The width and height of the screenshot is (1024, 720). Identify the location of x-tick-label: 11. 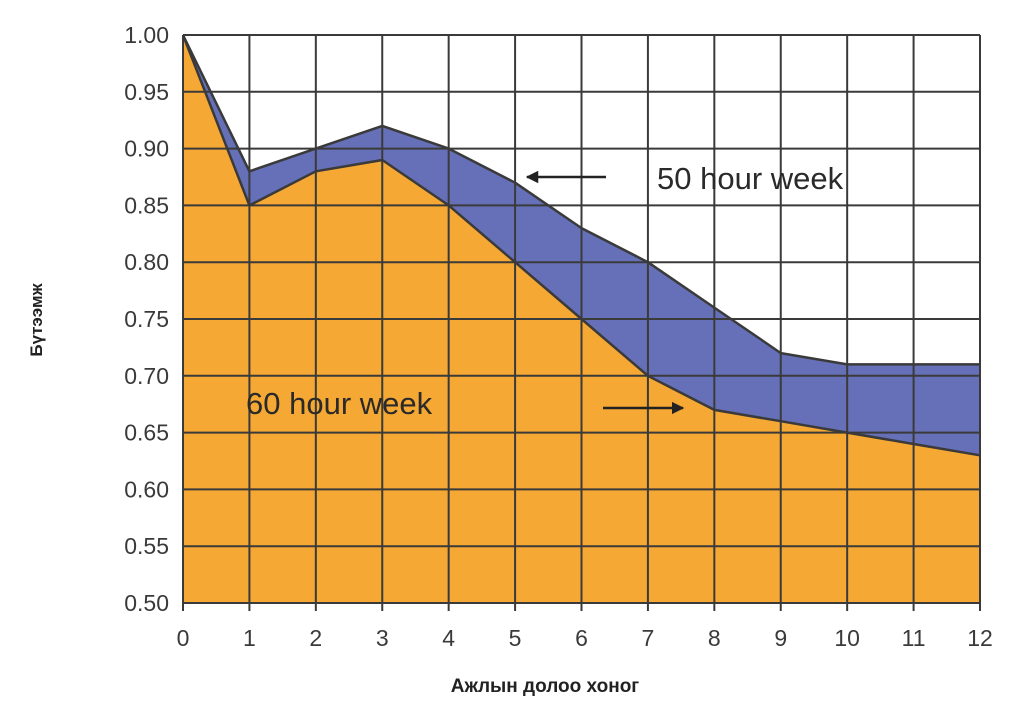
(914, 638).